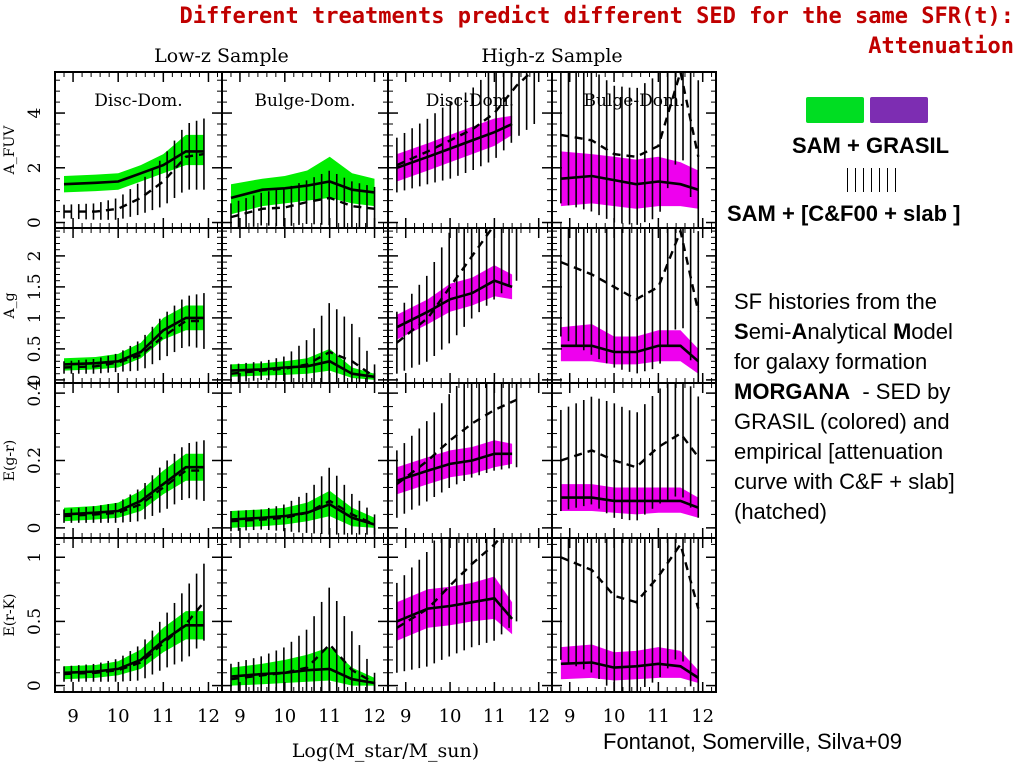 Image resolution: width=1024 pixels, height=768 pixels. Describe the element at coordinates (844, 481) in the screenshot. I see `desc-line7: curve with C&F + slab]` at that location.